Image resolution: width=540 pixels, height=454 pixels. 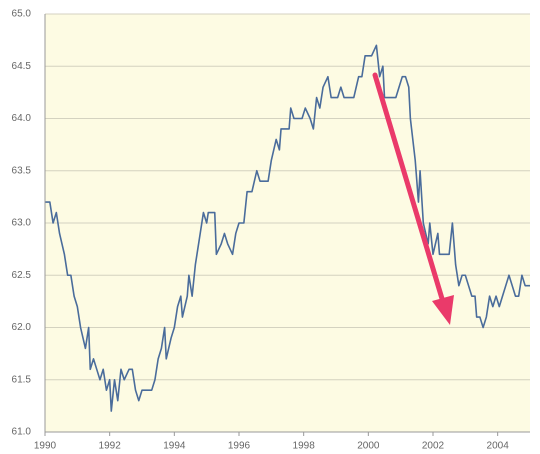 I want to click on x-tick-label: 1996, so click(x=239, y=446).